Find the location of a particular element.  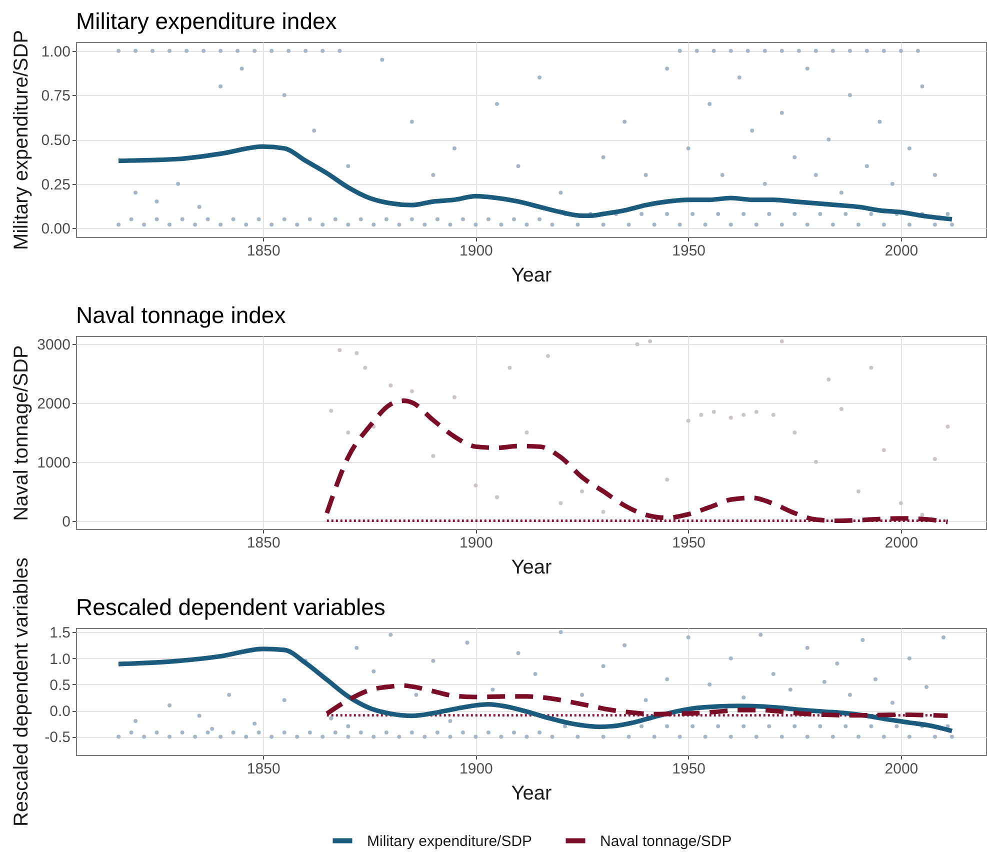

y-axis-title: Rescaled dependent variables is located at coordinates (21, 692).